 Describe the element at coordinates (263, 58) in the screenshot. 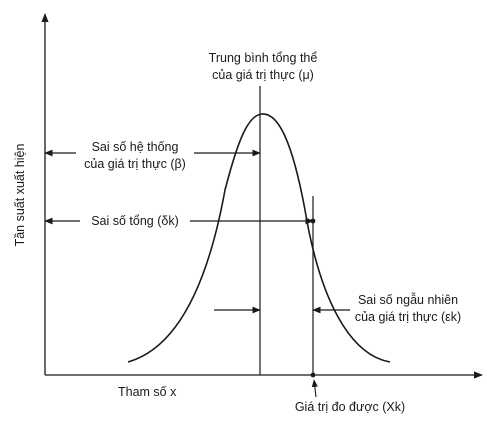

I see `true-mean-label-line1: Trung bình tổng thể` at that location.